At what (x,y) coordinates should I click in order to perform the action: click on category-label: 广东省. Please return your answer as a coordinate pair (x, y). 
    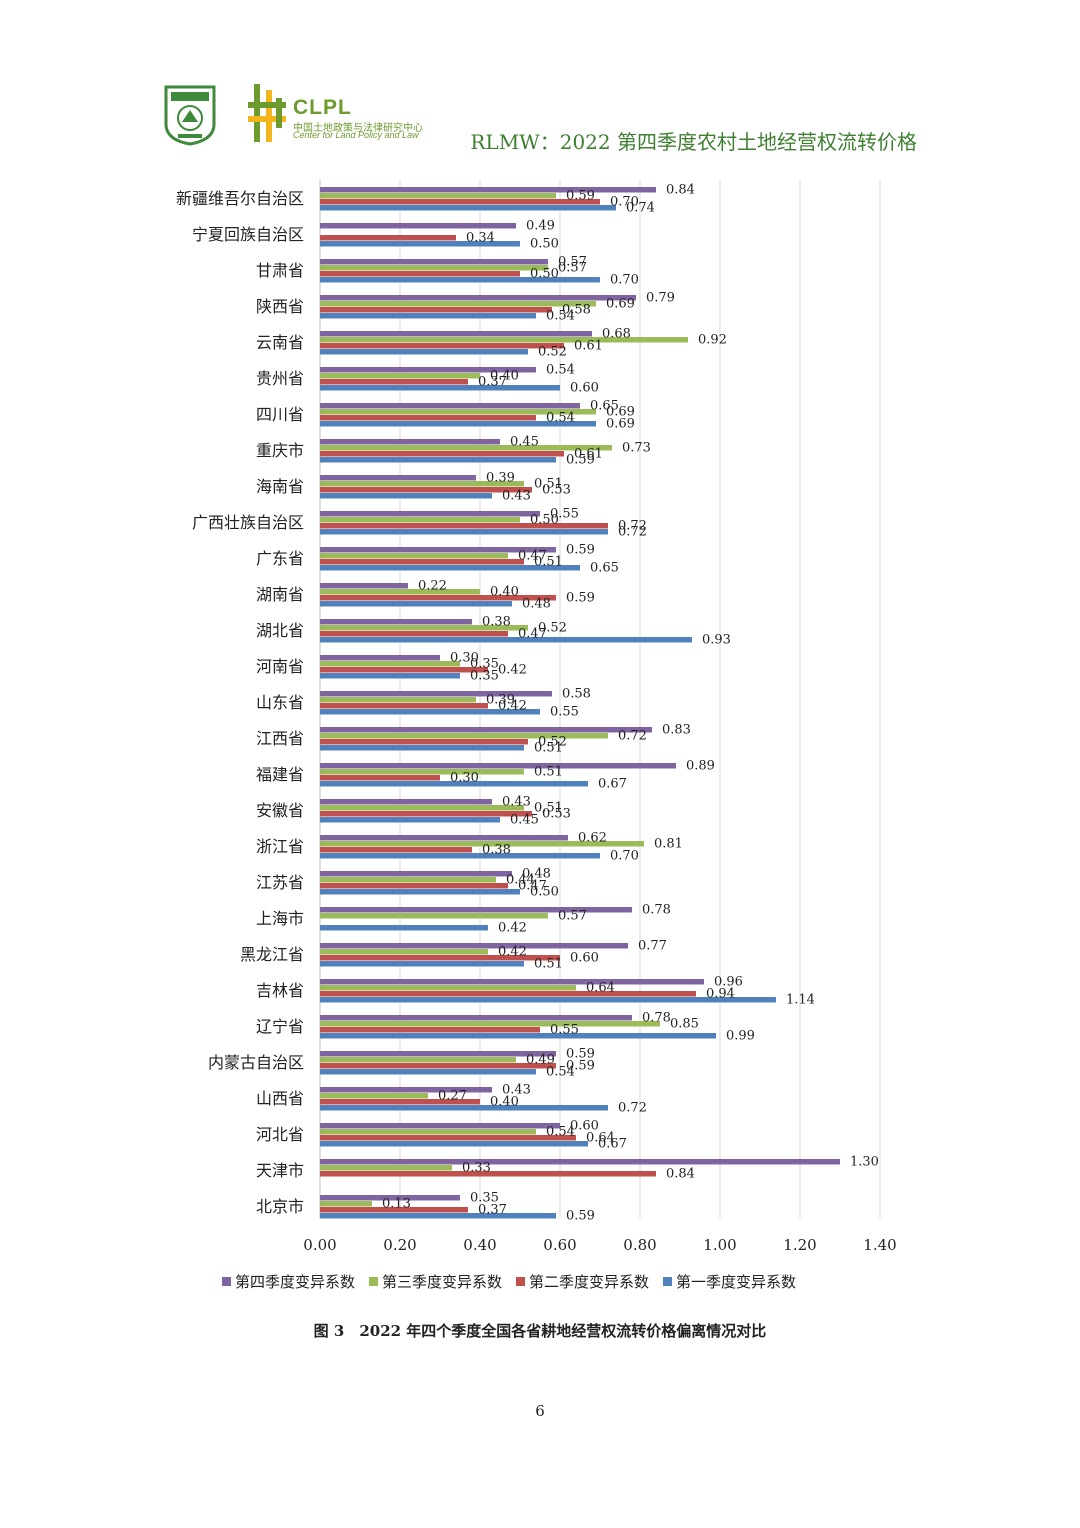
    Looking at the image, I should click on (280, 558).